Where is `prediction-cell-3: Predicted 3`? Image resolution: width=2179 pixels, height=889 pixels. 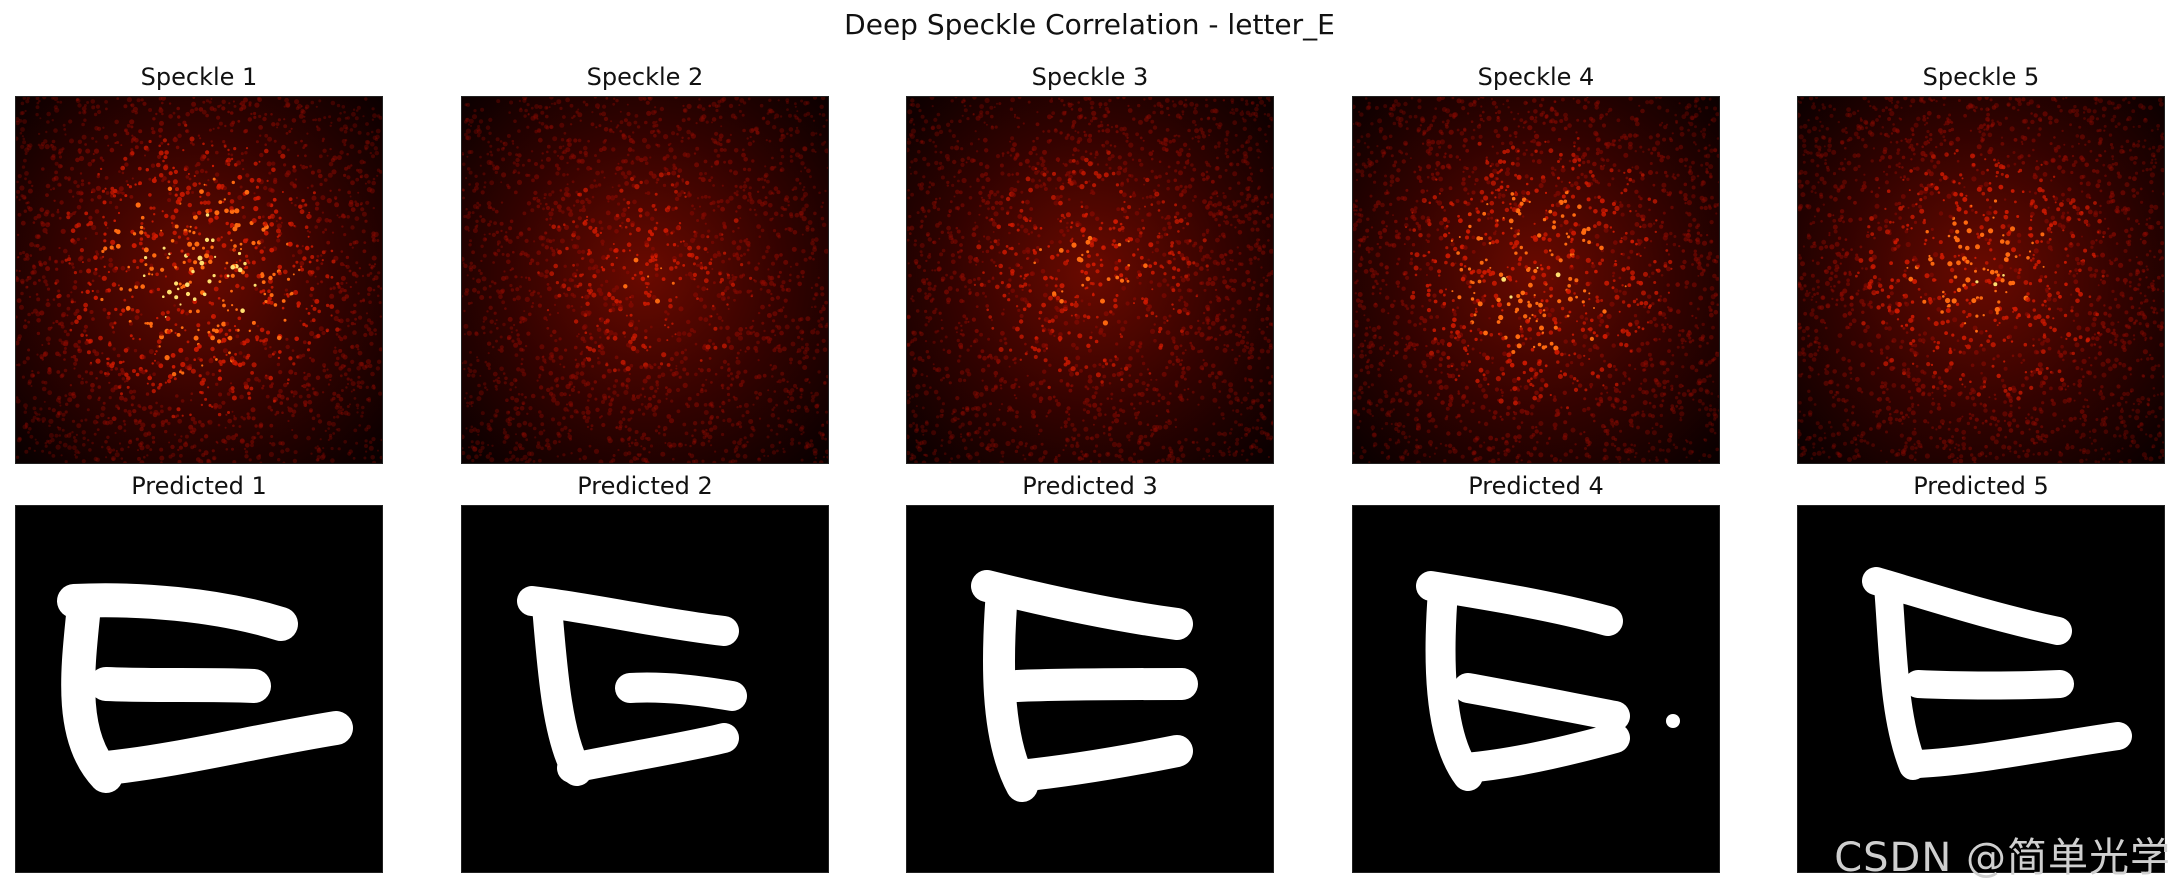
prediction-cell-3: Predicted 3 is located at coordinates (1090, 670).